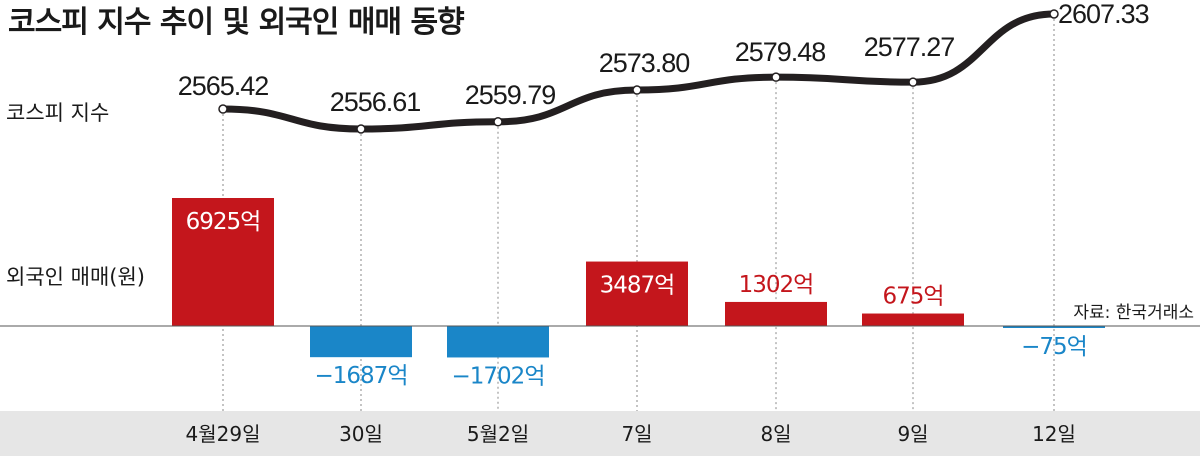 This screenshot has width=1200, height=456. What do you see at coordinates (375, 102) in the screenshot?
I see `kospi-value-label: 2556.61` at bounding box center [375, 102].